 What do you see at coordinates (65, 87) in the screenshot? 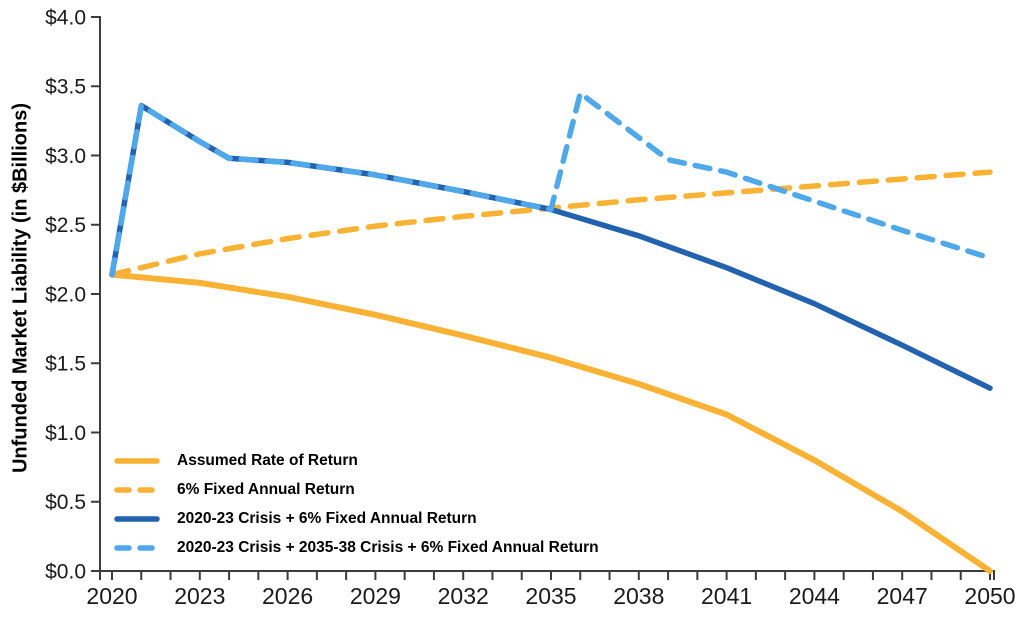
I see `y-tick-label: $3.5` at bounding box center [65, 87].